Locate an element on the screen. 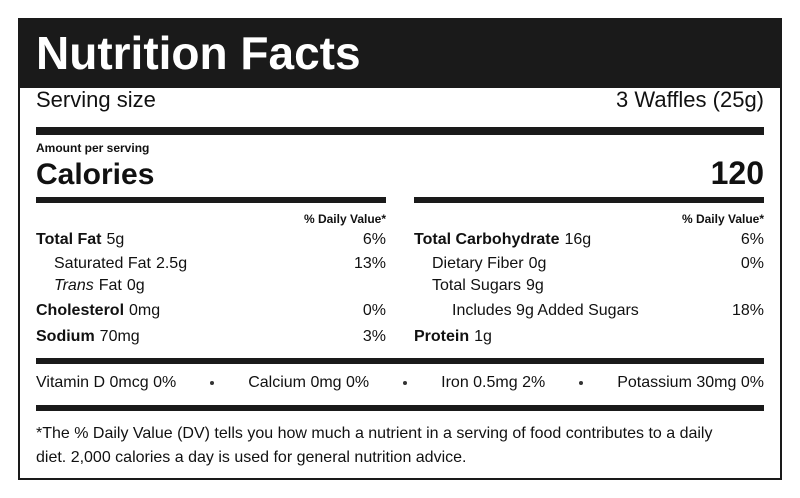 This screenshot has height=498, width=800. nutrient-row: Saturated Fat 2.5g is located at coordinates (120, 264).